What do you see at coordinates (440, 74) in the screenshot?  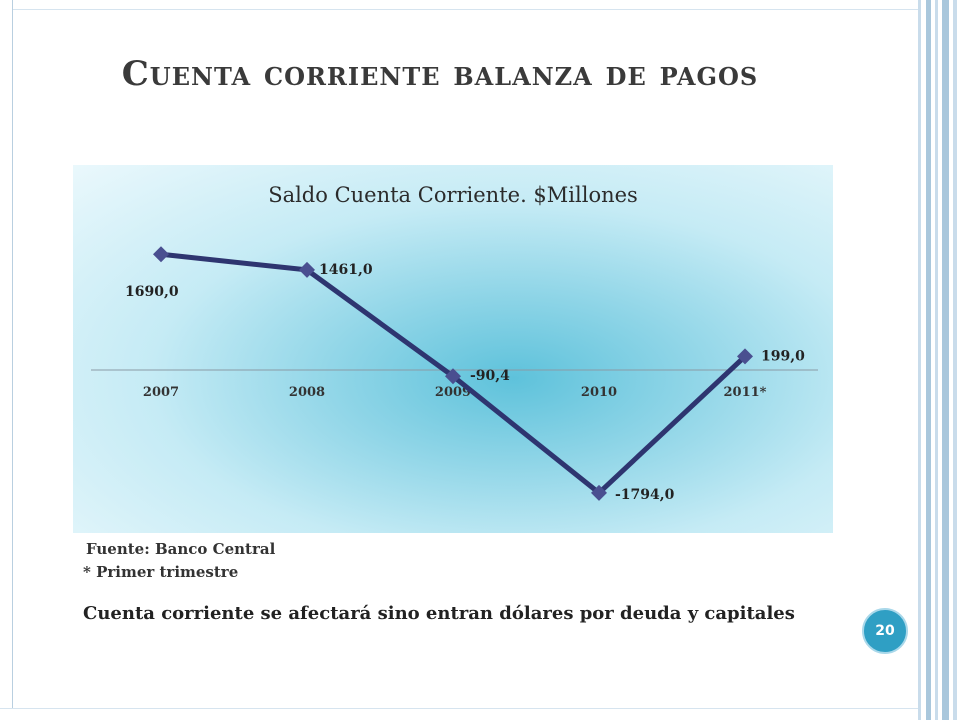 I see `slide-title: Cuenta corriente balanza de pagos` at bounding box center [440, 74].